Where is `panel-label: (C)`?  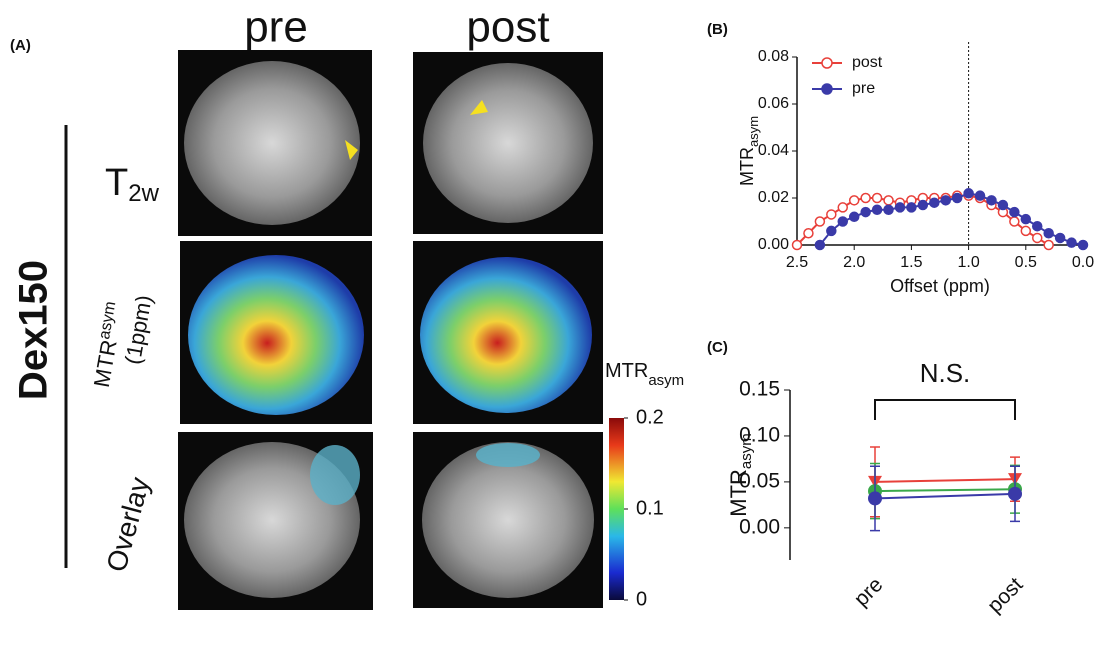
panel-label: (C) is located at coordinates (717, 347).